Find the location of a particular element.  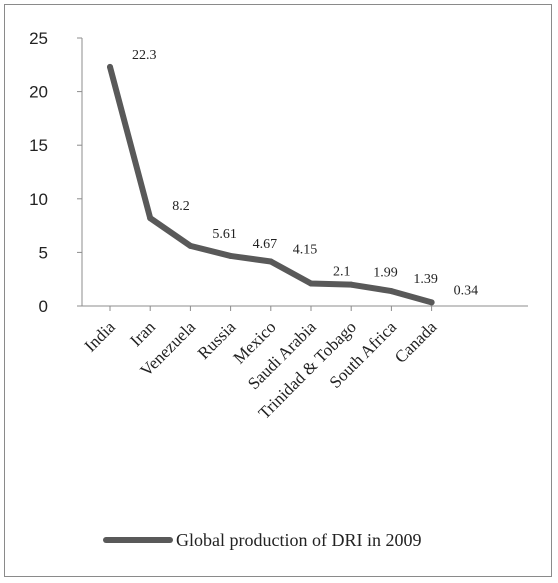

x-tick-label: Iran is located at coordinates (142, 333).